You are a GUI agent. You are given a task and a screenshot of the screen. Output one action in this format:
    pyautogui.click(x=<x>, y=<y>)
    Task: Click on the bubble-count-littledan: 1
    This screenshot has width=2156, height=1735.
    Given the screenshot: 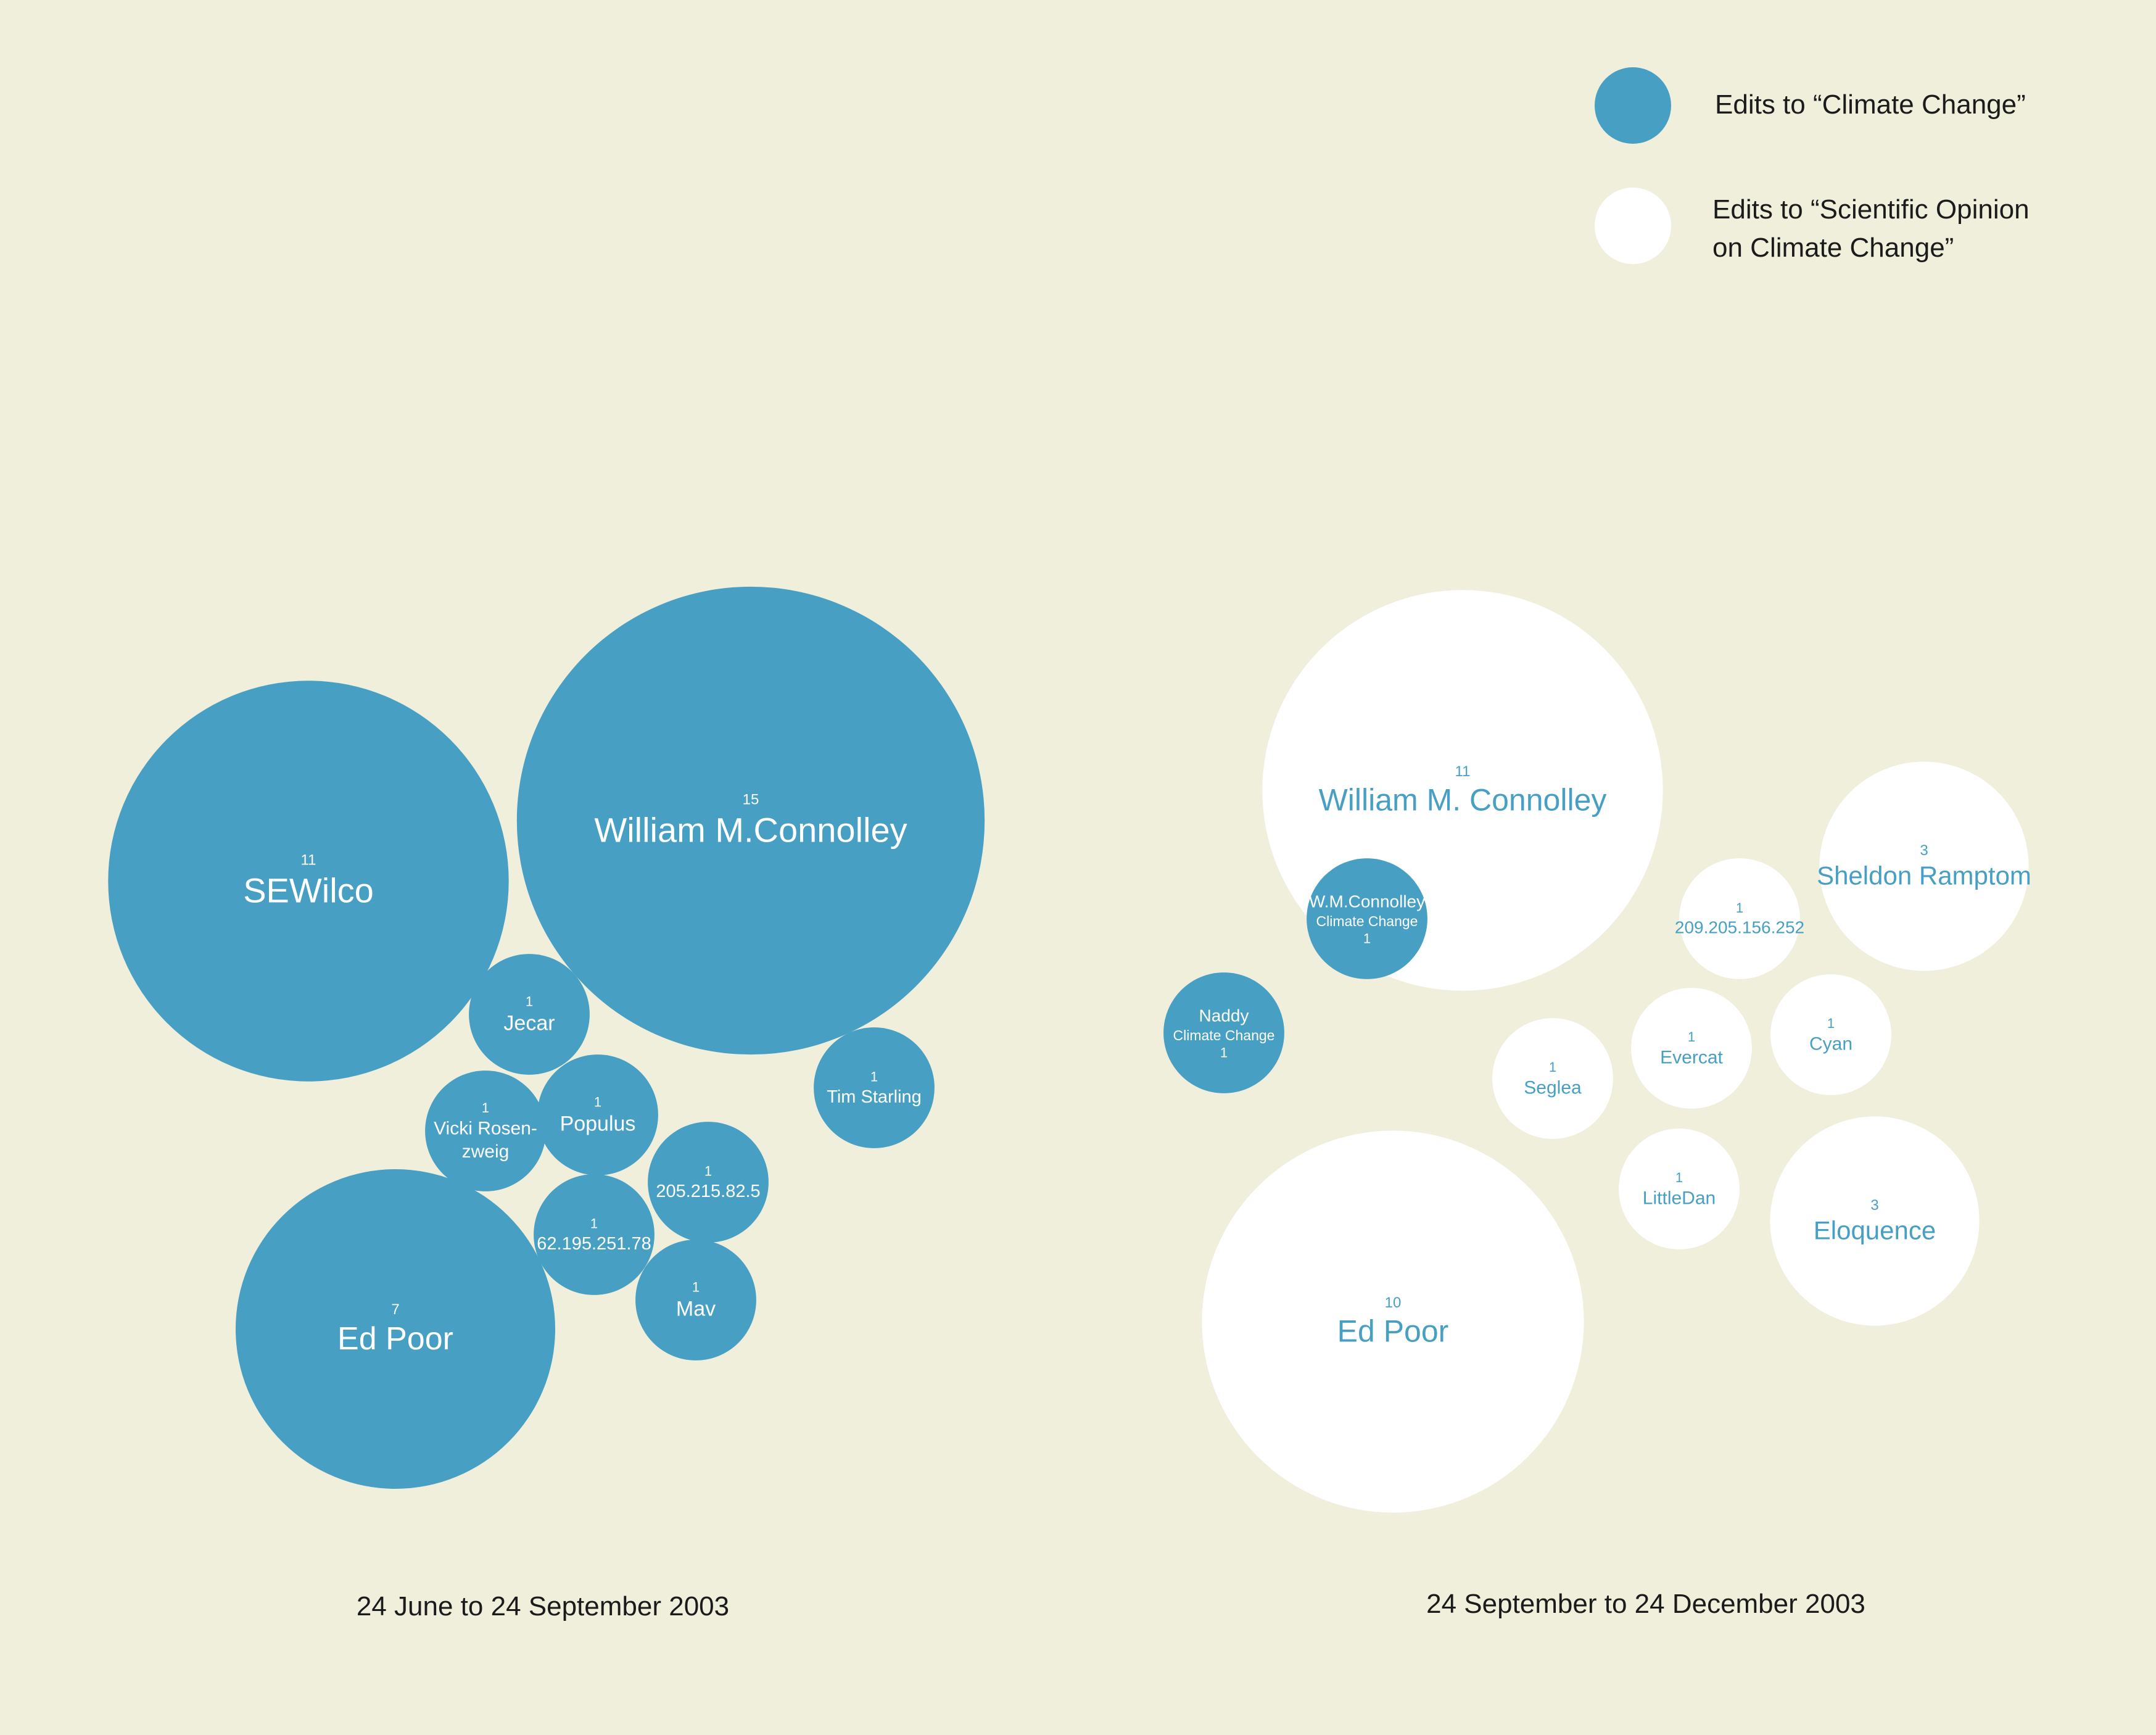 What is the action you would take?
    pyautogui.click(x=1679, y=1177)
    